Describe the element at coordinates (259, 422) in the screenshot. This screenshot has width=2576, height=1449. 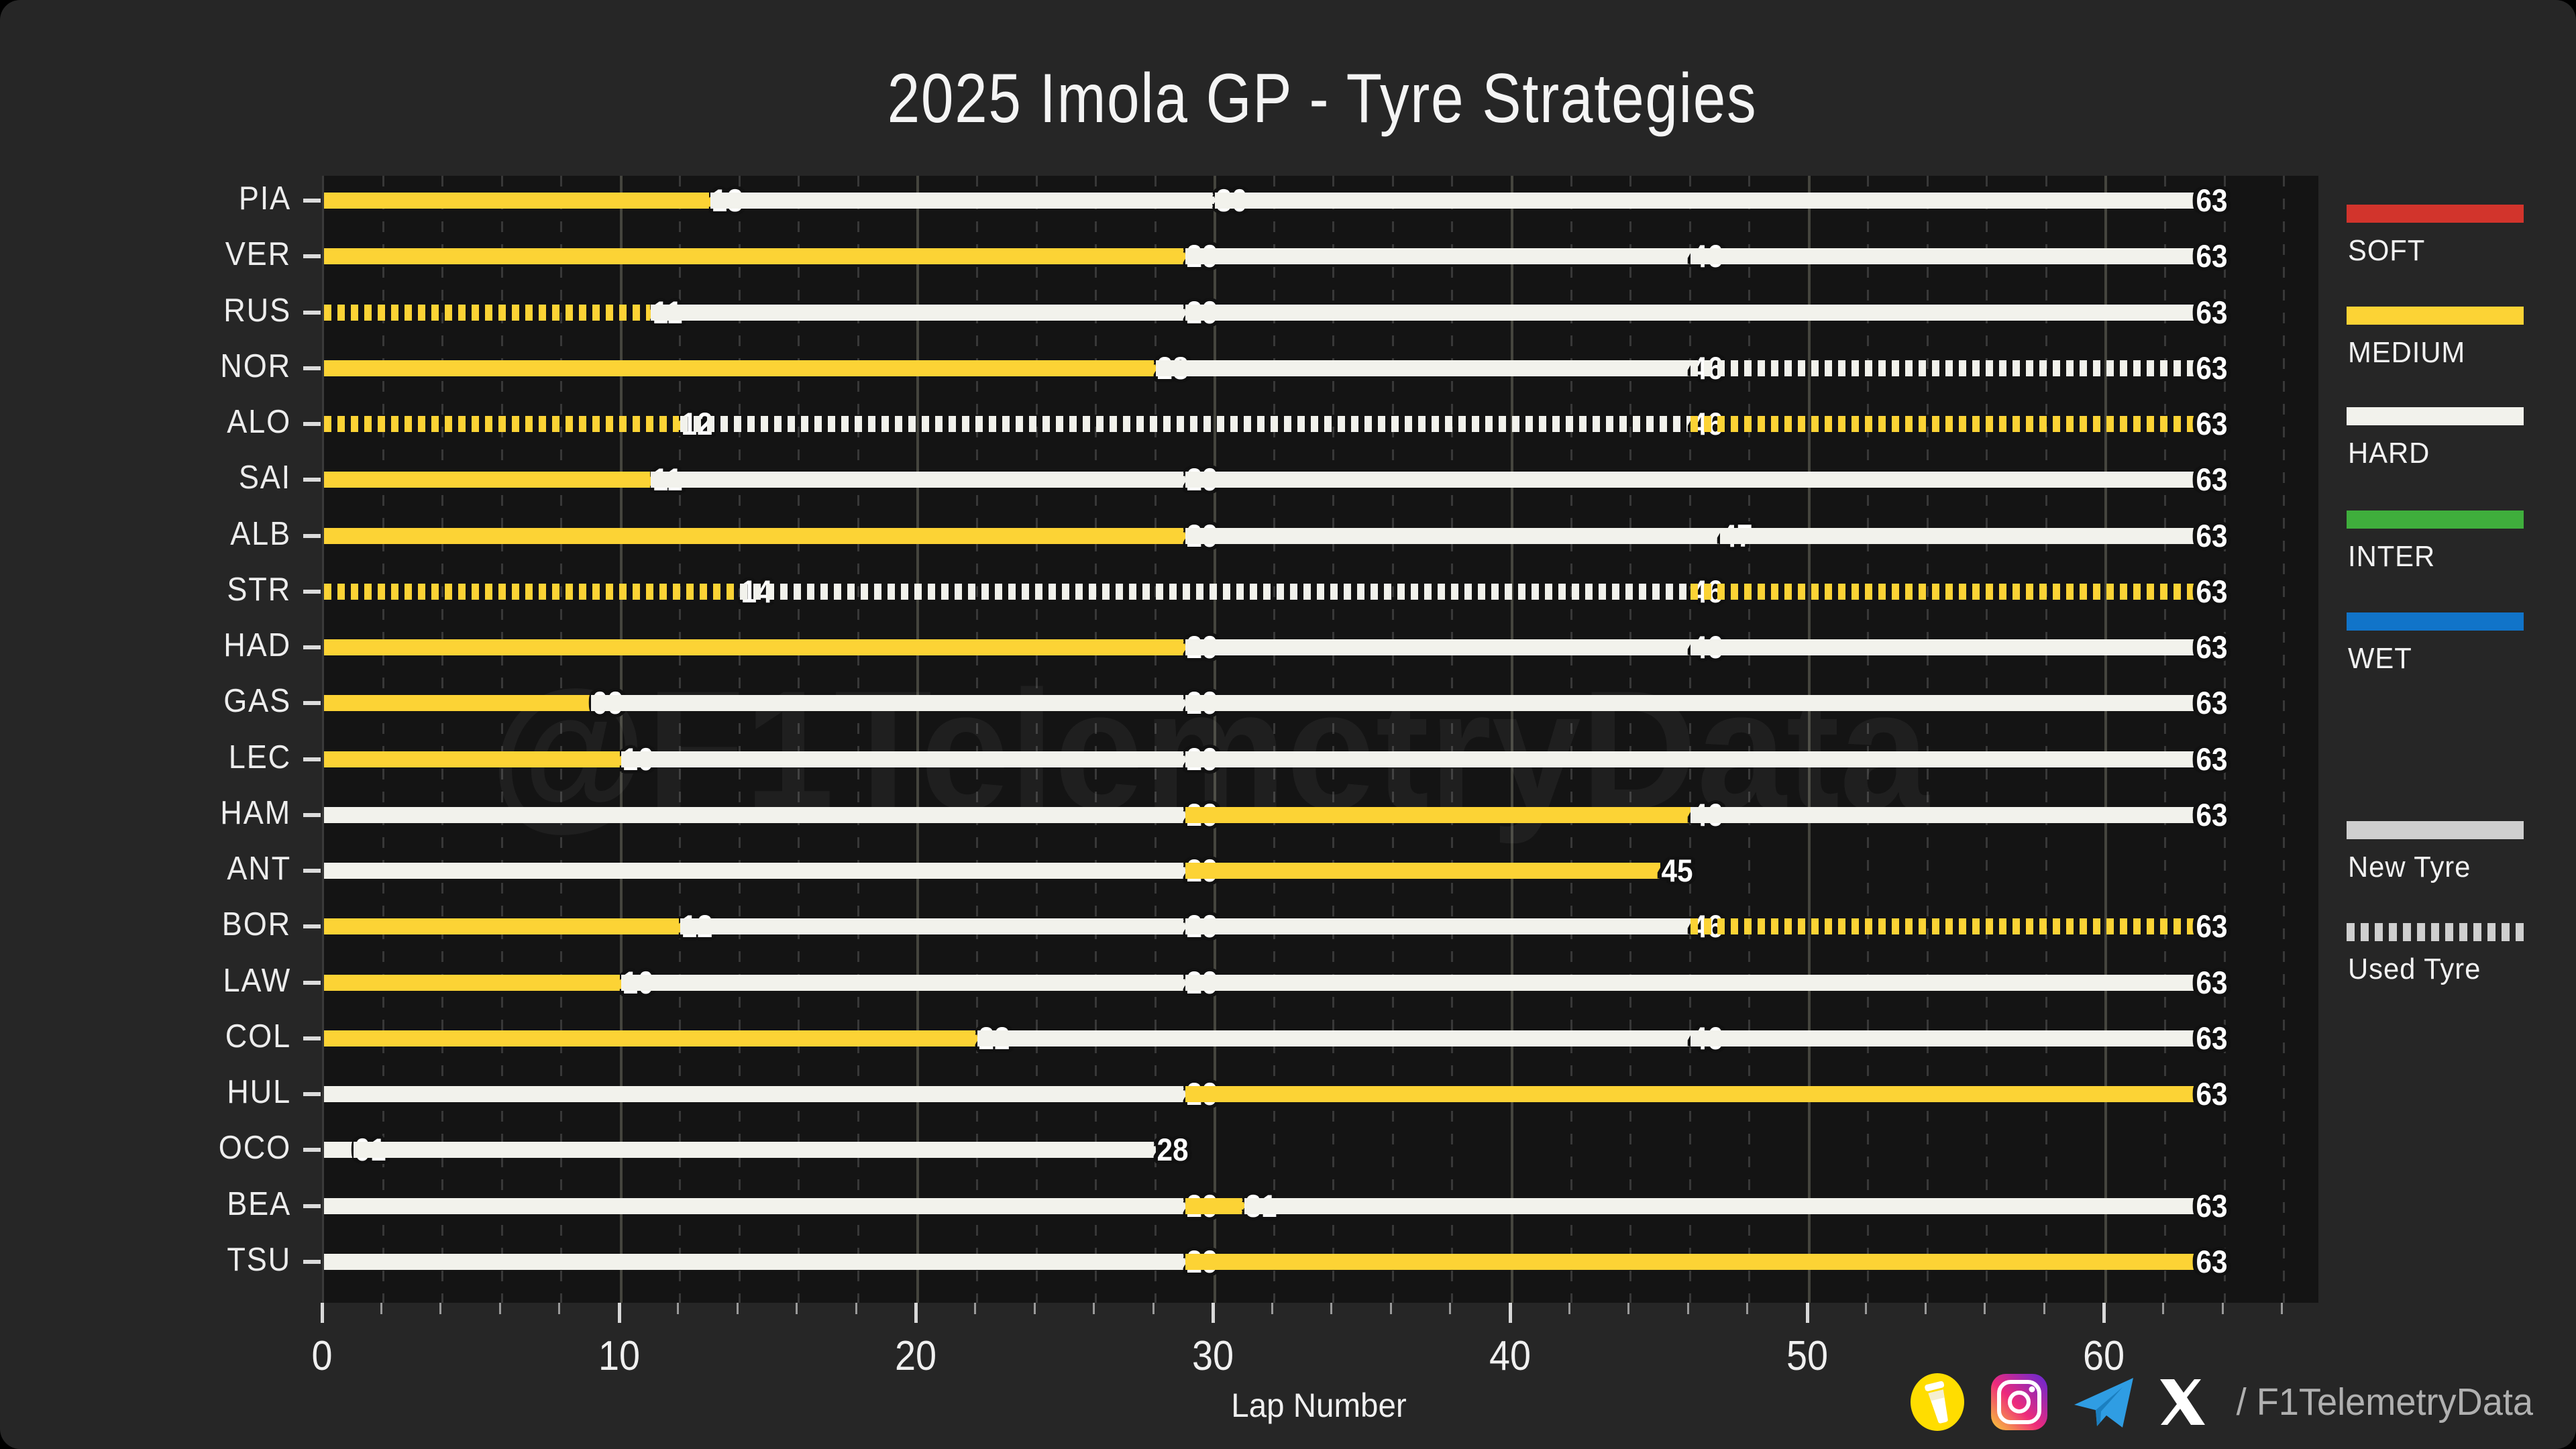
I see `driver-code-label: ALO` at that location.